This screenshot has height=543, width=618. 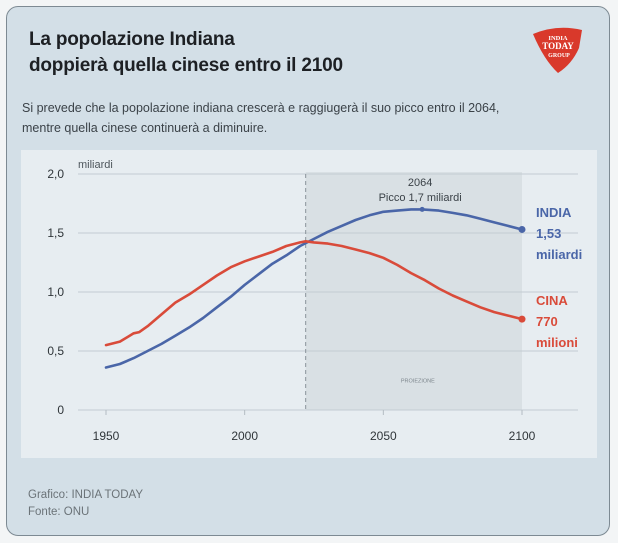 What do you see at coordinates (420, 198) in the screenshot?
I see `peak-annotation-text: Picco 1,7 miliardi` at bounding box center [420, 198].